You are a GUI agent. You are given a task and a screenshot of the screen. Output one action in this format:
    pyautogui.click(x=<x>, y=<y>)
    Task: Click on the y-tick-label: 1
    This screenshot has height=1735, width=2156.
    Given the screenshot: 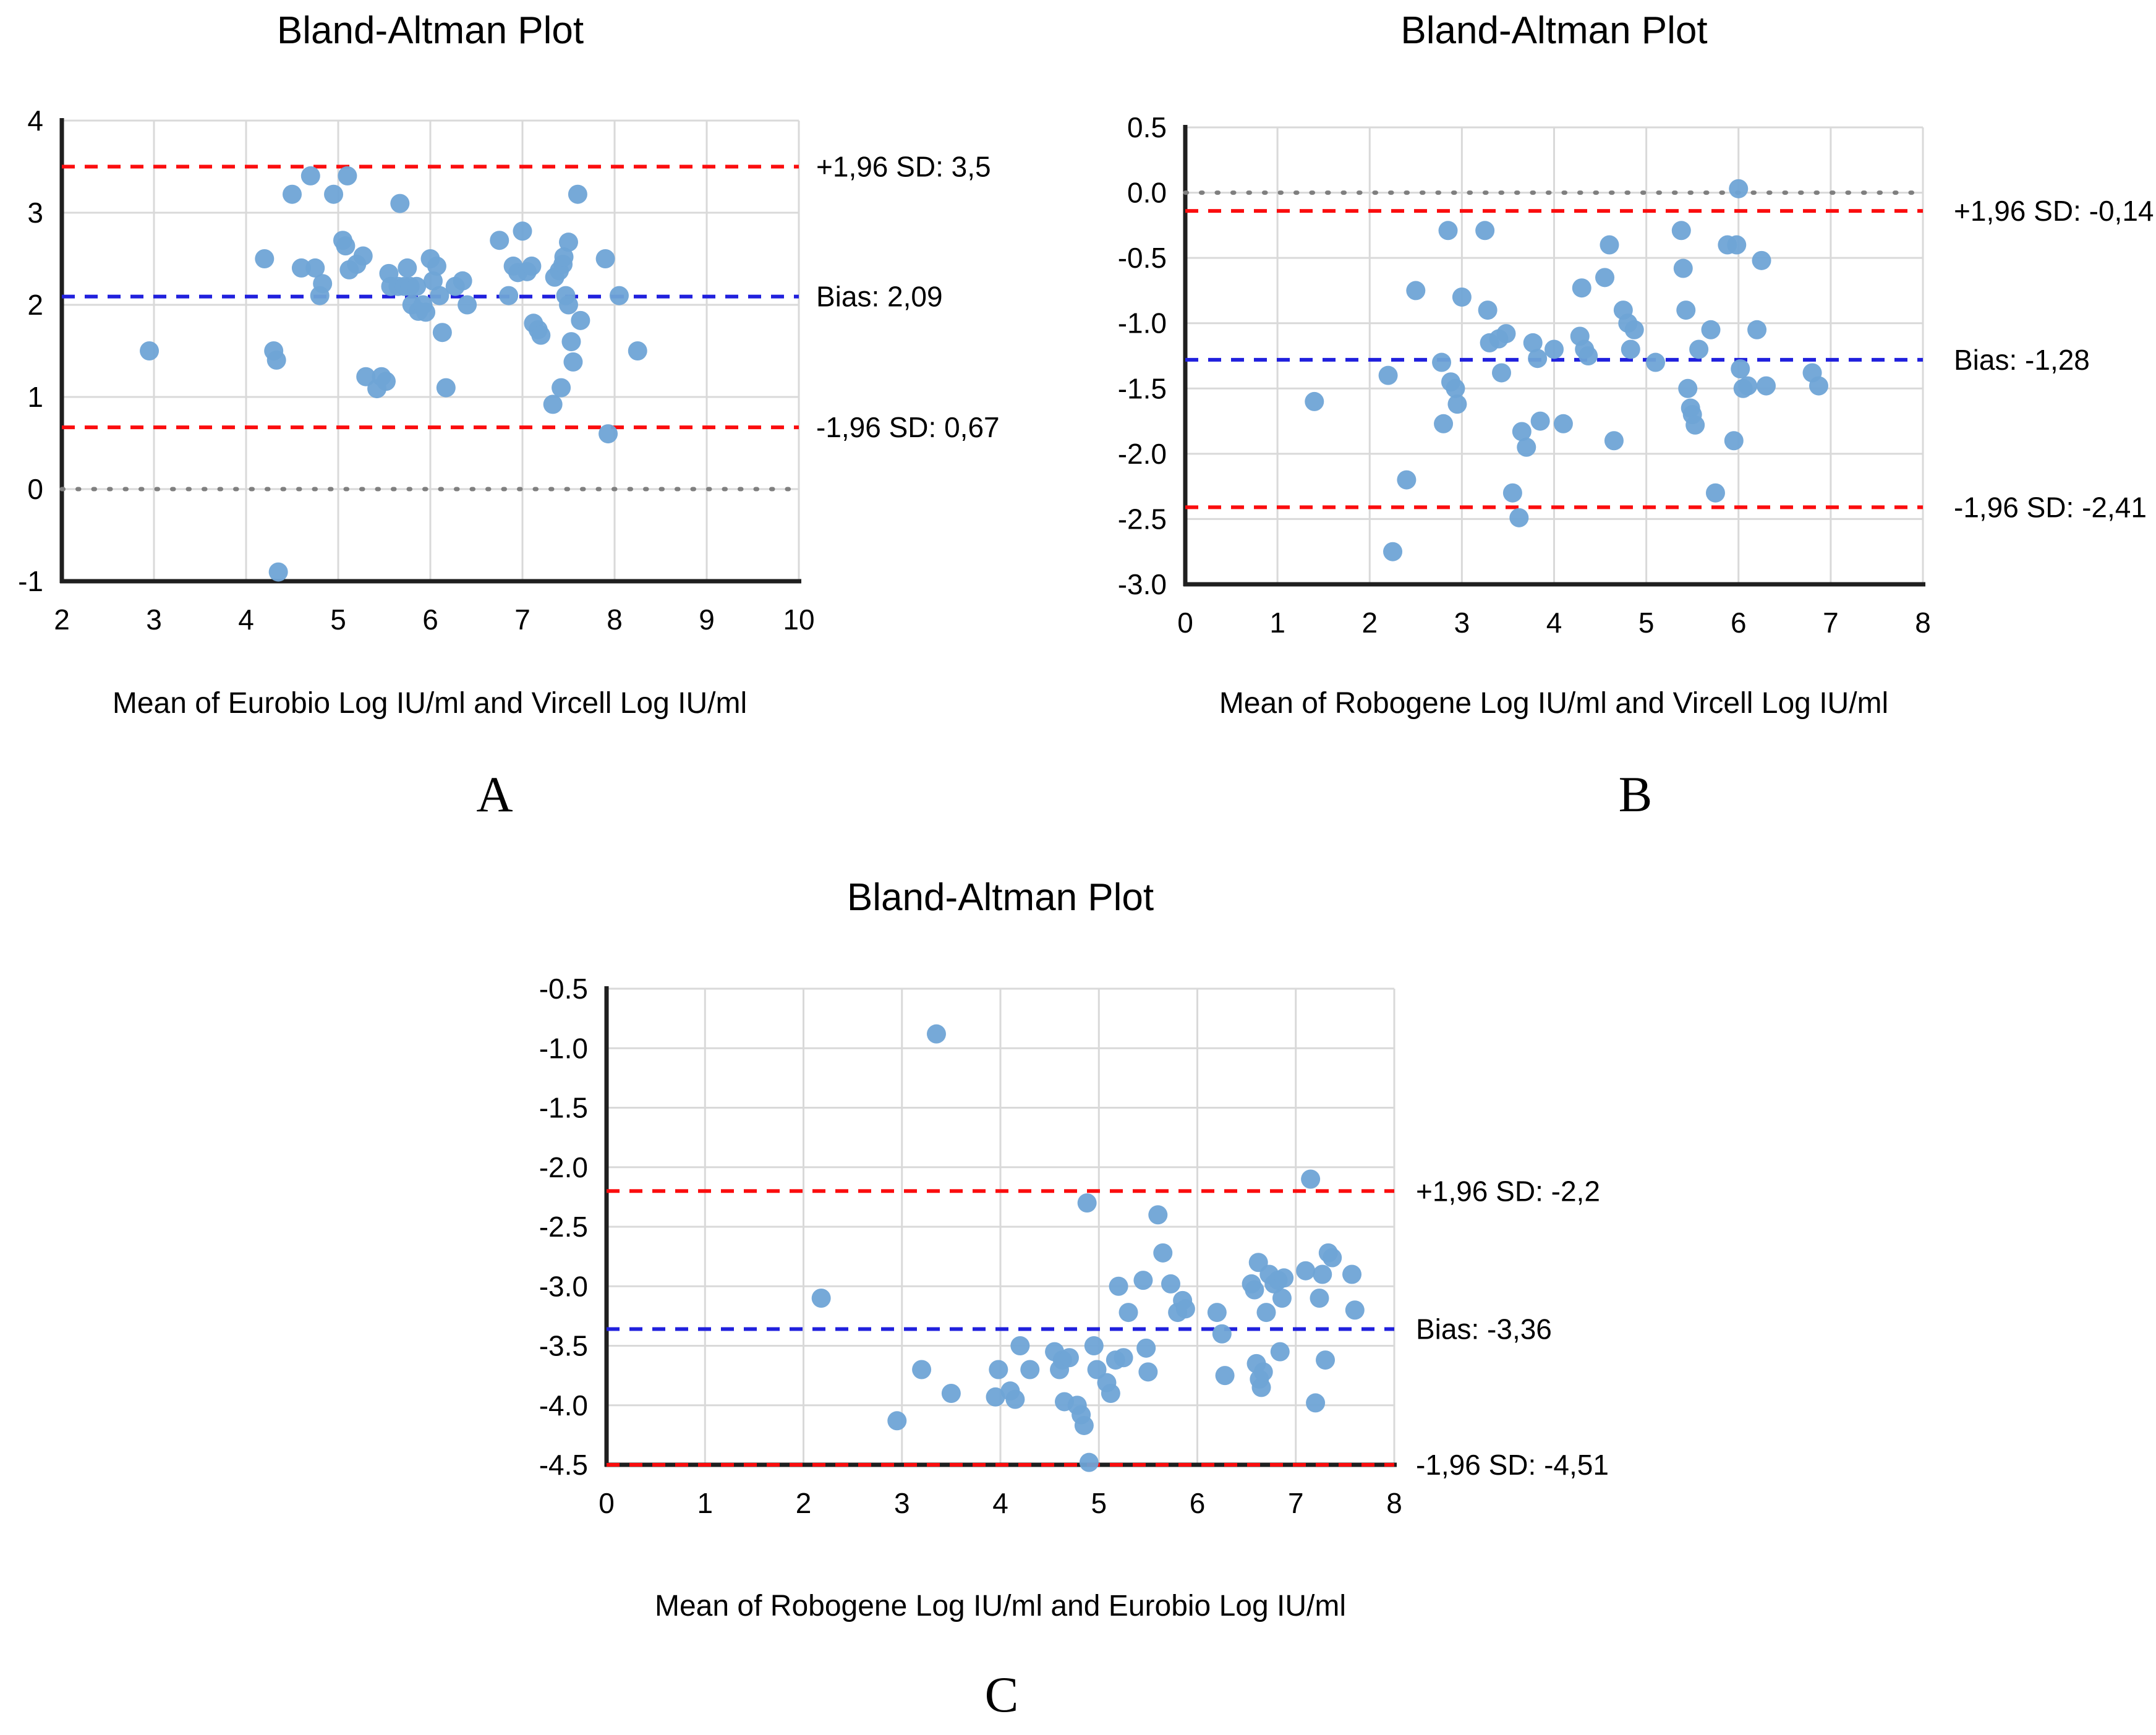 What is the action you would take?
    pyautogui.click(x=35, y=397)
    